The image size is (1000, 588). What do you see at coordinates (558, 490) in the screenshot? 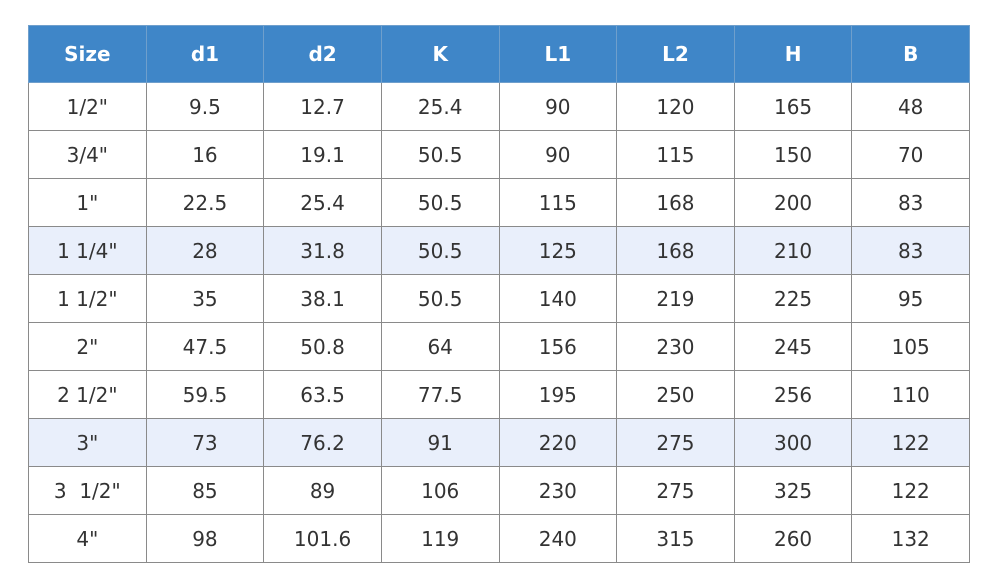
I see `value-cell: 230` at bounding box center [558, 490].